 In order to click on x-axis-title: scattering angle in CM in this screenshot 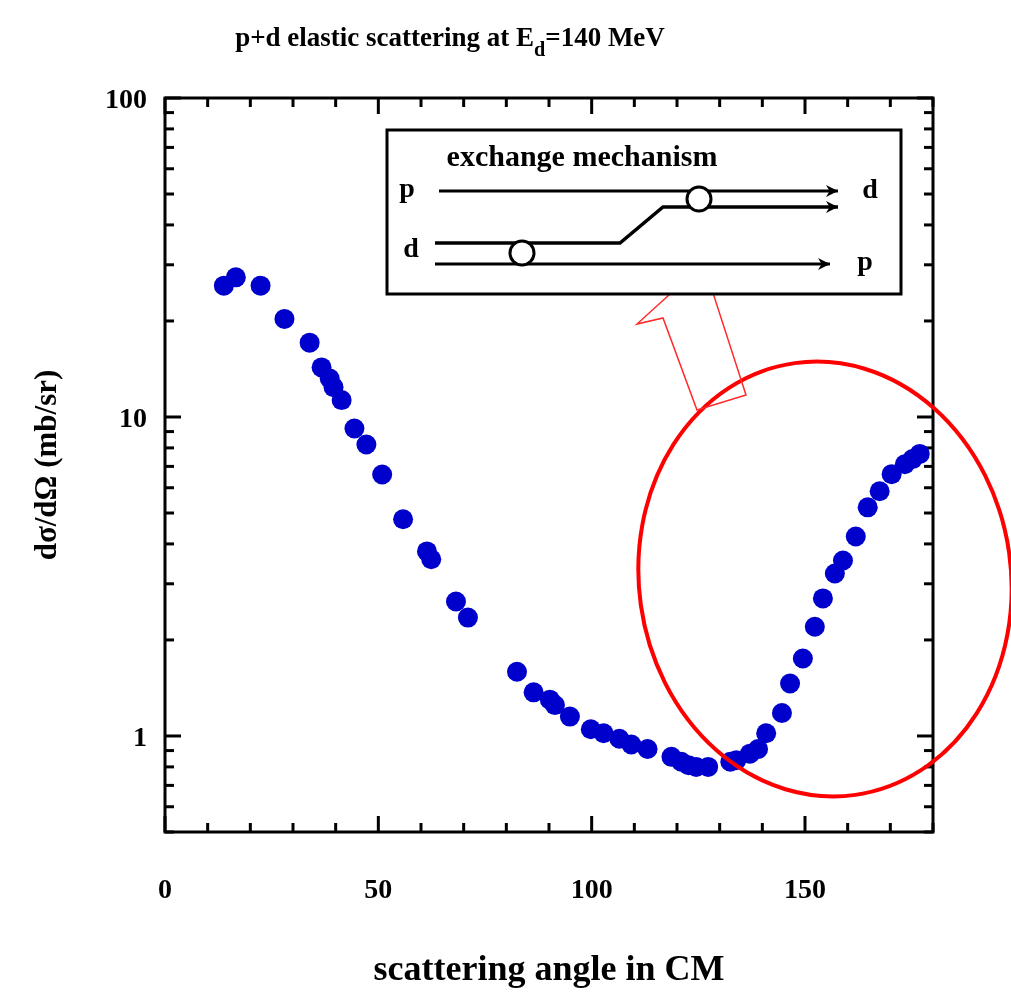, I will do `click(549, 968)`.